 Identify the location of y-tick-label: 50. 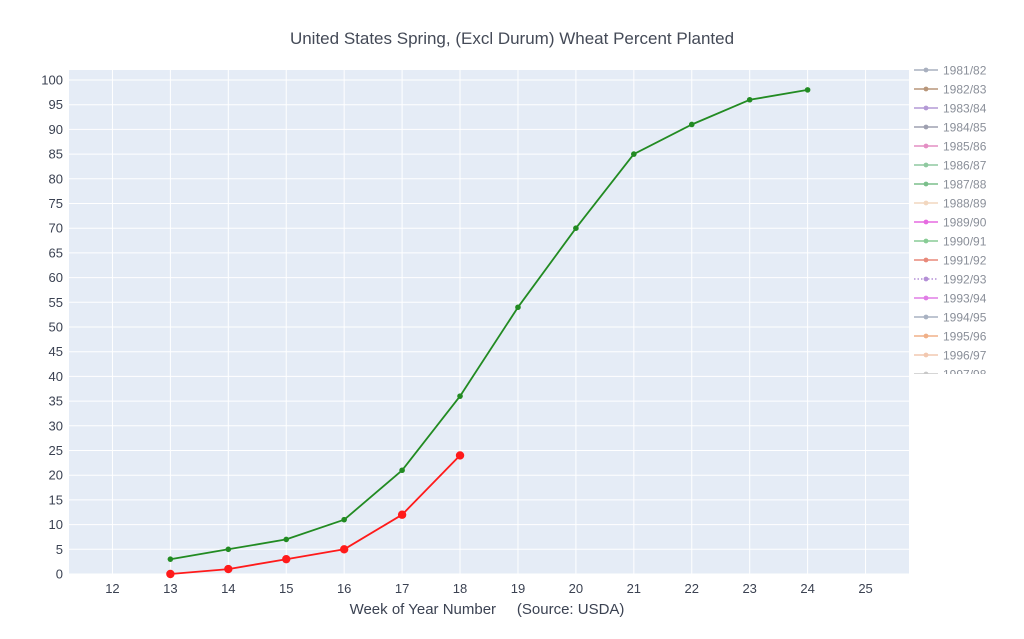
(56, 327).